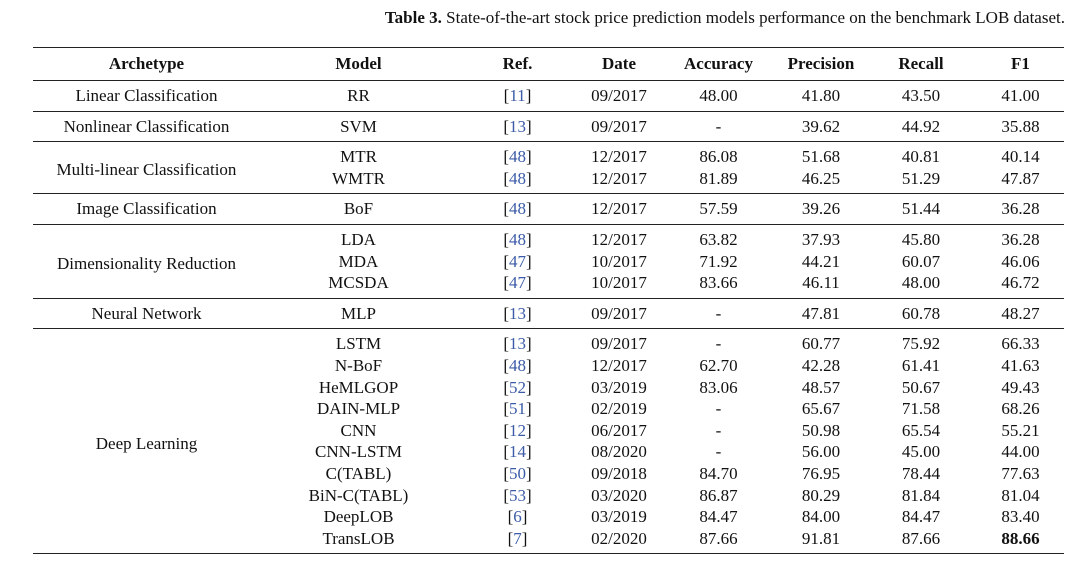 This screenshot has width=1080, height=581. I want to click on ref-link: 51, so click(517, 409).